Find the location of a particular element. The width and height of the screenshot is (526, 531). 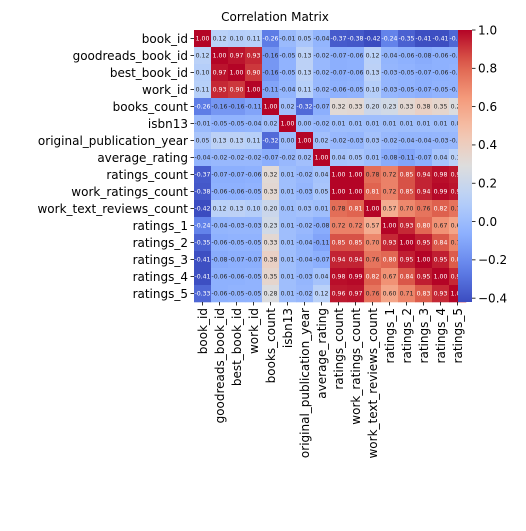

y-tick-label: work_ratings_count is located at coordinates (129, 192).